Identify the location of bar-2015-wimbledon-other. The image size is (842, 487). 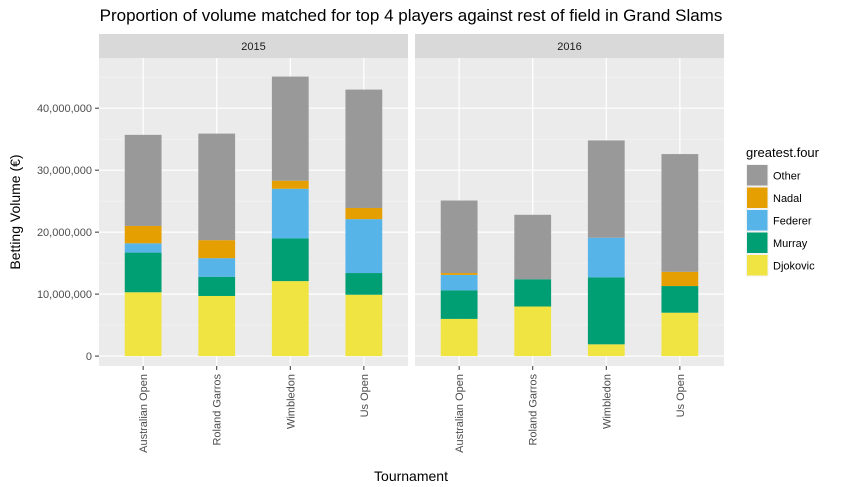
(290, 128).